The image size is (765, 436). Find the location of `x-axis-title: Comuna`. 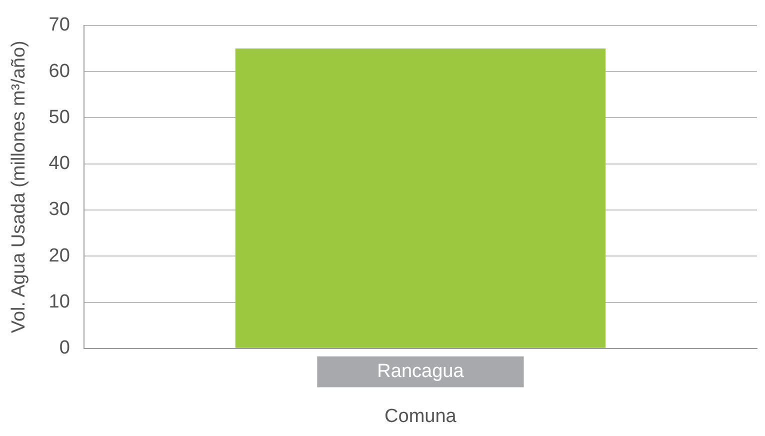

x-axis-title: Comuna is located at coordinates (420, 416).